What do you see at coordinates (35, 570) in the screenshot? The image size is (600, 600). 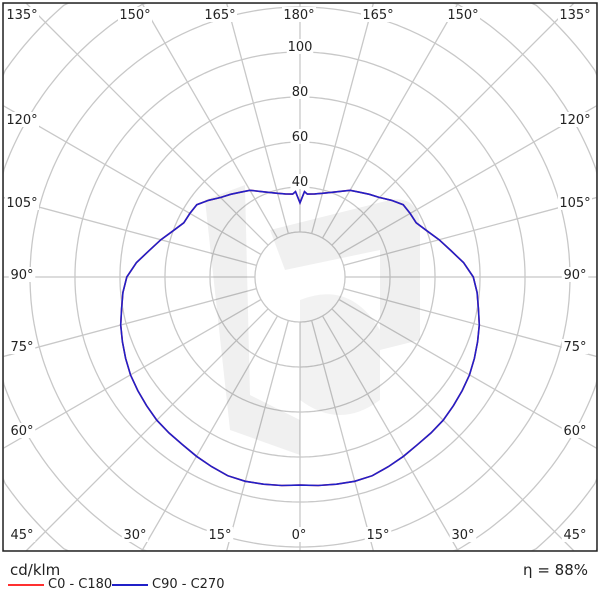 I see `unit-label: cd/klm` at bounding box center [35, 570].